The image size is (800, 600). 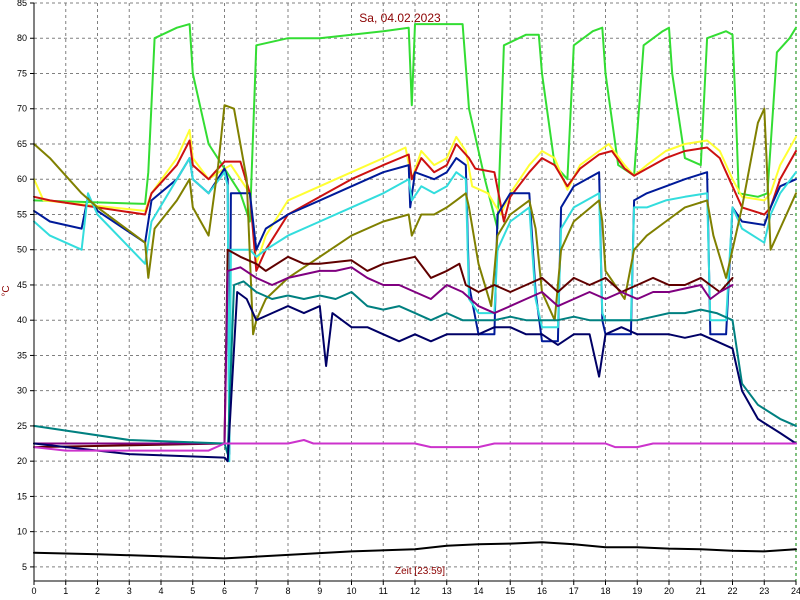 What do you see at coordinates (22, 4) in the screenshot?
I see `y-tick-label: 85` at bounding box center [22, 4].